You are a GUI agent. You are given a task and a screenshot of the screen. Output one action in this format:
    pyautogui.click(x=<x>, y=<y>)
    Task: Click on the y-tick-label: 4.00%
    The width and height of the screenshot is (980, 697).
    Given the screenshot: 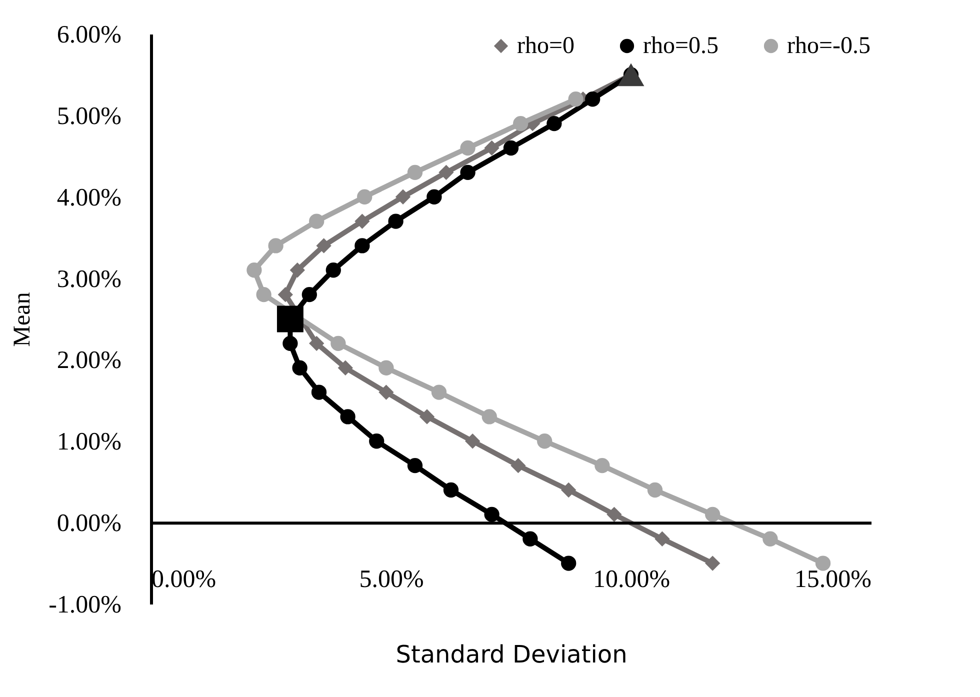 What is the action you would take?
    pyautogui.click(x=89, y=198)
    